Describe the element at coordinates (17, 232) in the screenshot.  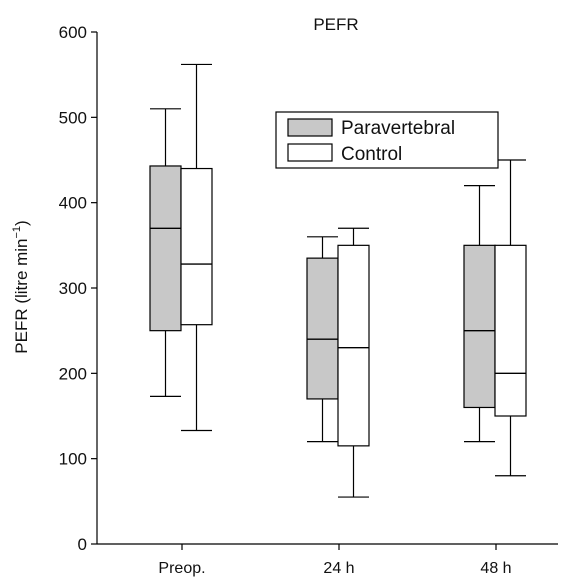
I see `y-axis-title-superscript: −1` at that location.